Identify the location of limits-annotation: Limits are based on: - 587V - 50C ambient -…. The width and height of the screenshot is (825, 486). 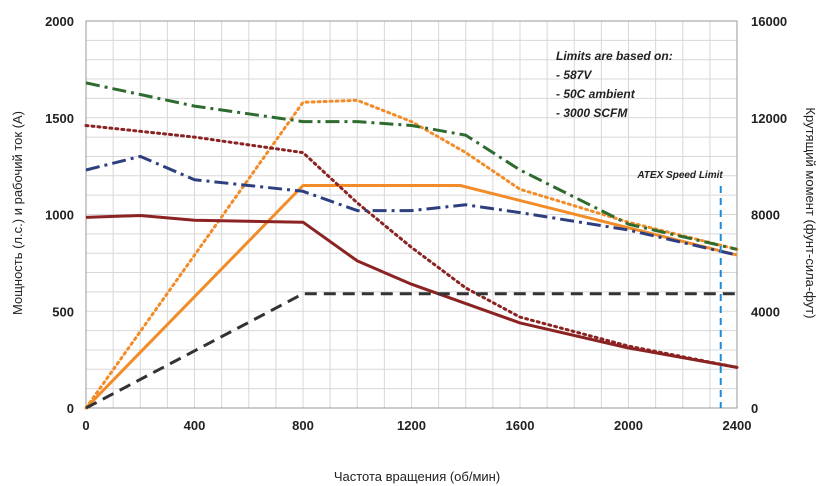
(614, 84).